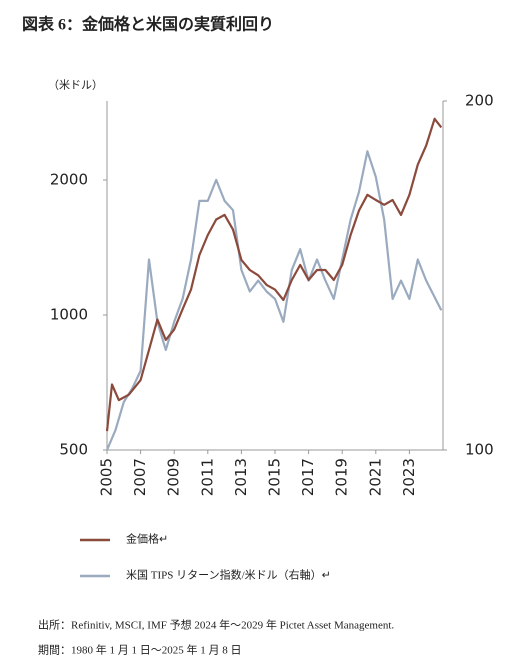 The image size is (531, 669). Describe the element at coordinates (409, 477) in the screenshot. I see `x-tick-label: 2023` at that location.